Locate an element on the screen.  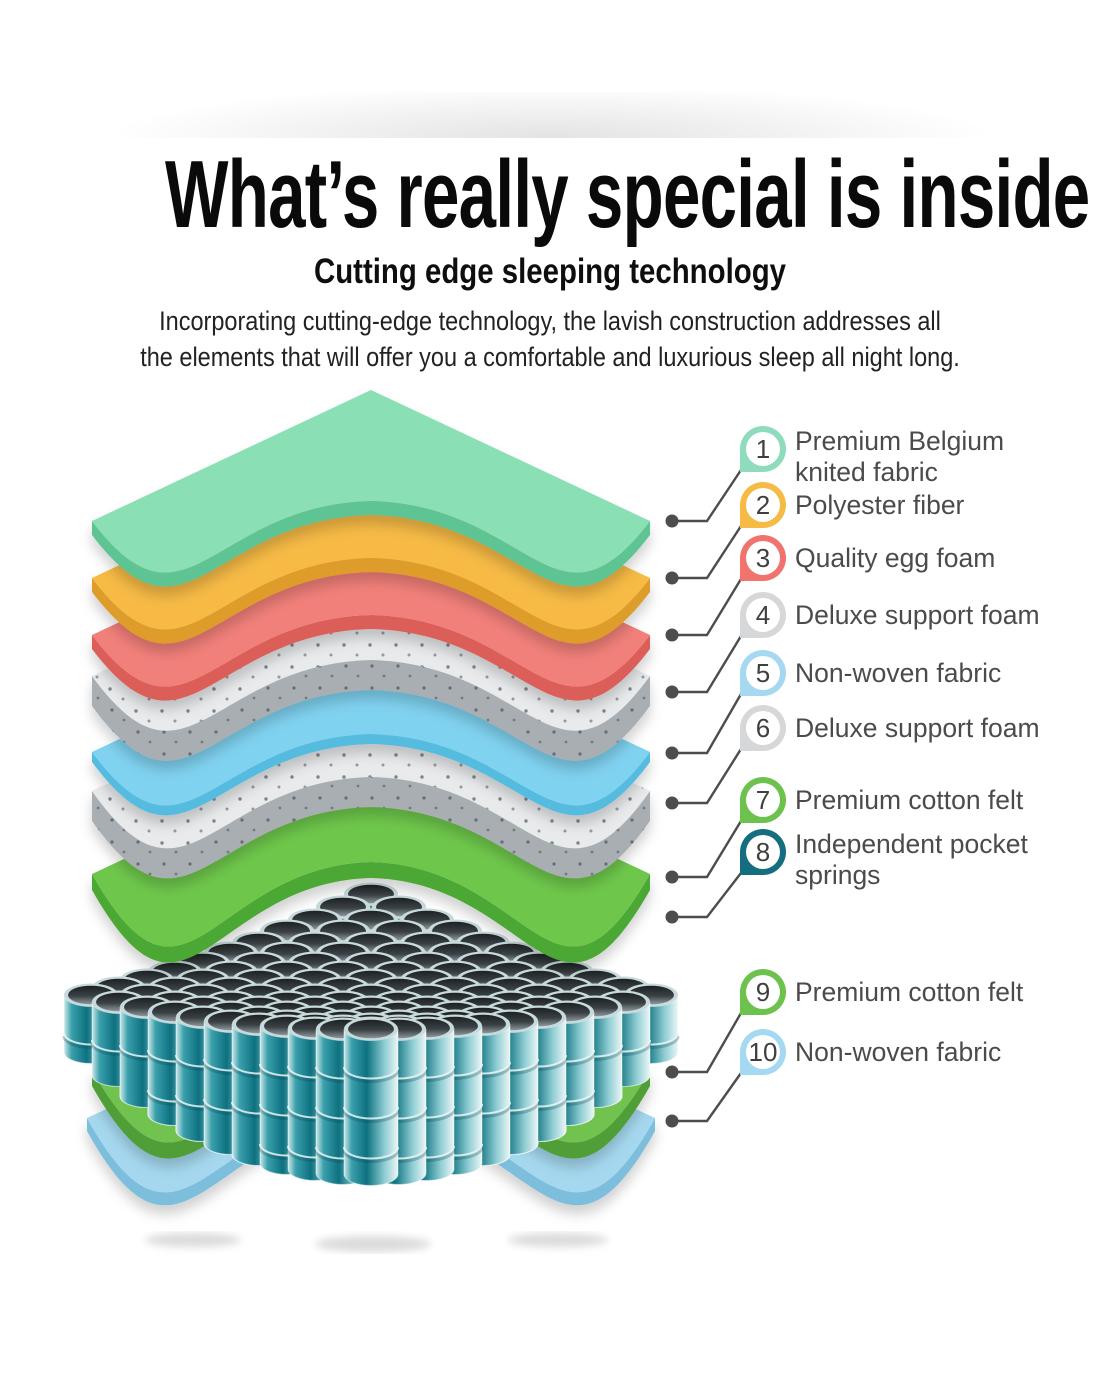
pocket-spring-coil is located at coordinates (371, 1101).